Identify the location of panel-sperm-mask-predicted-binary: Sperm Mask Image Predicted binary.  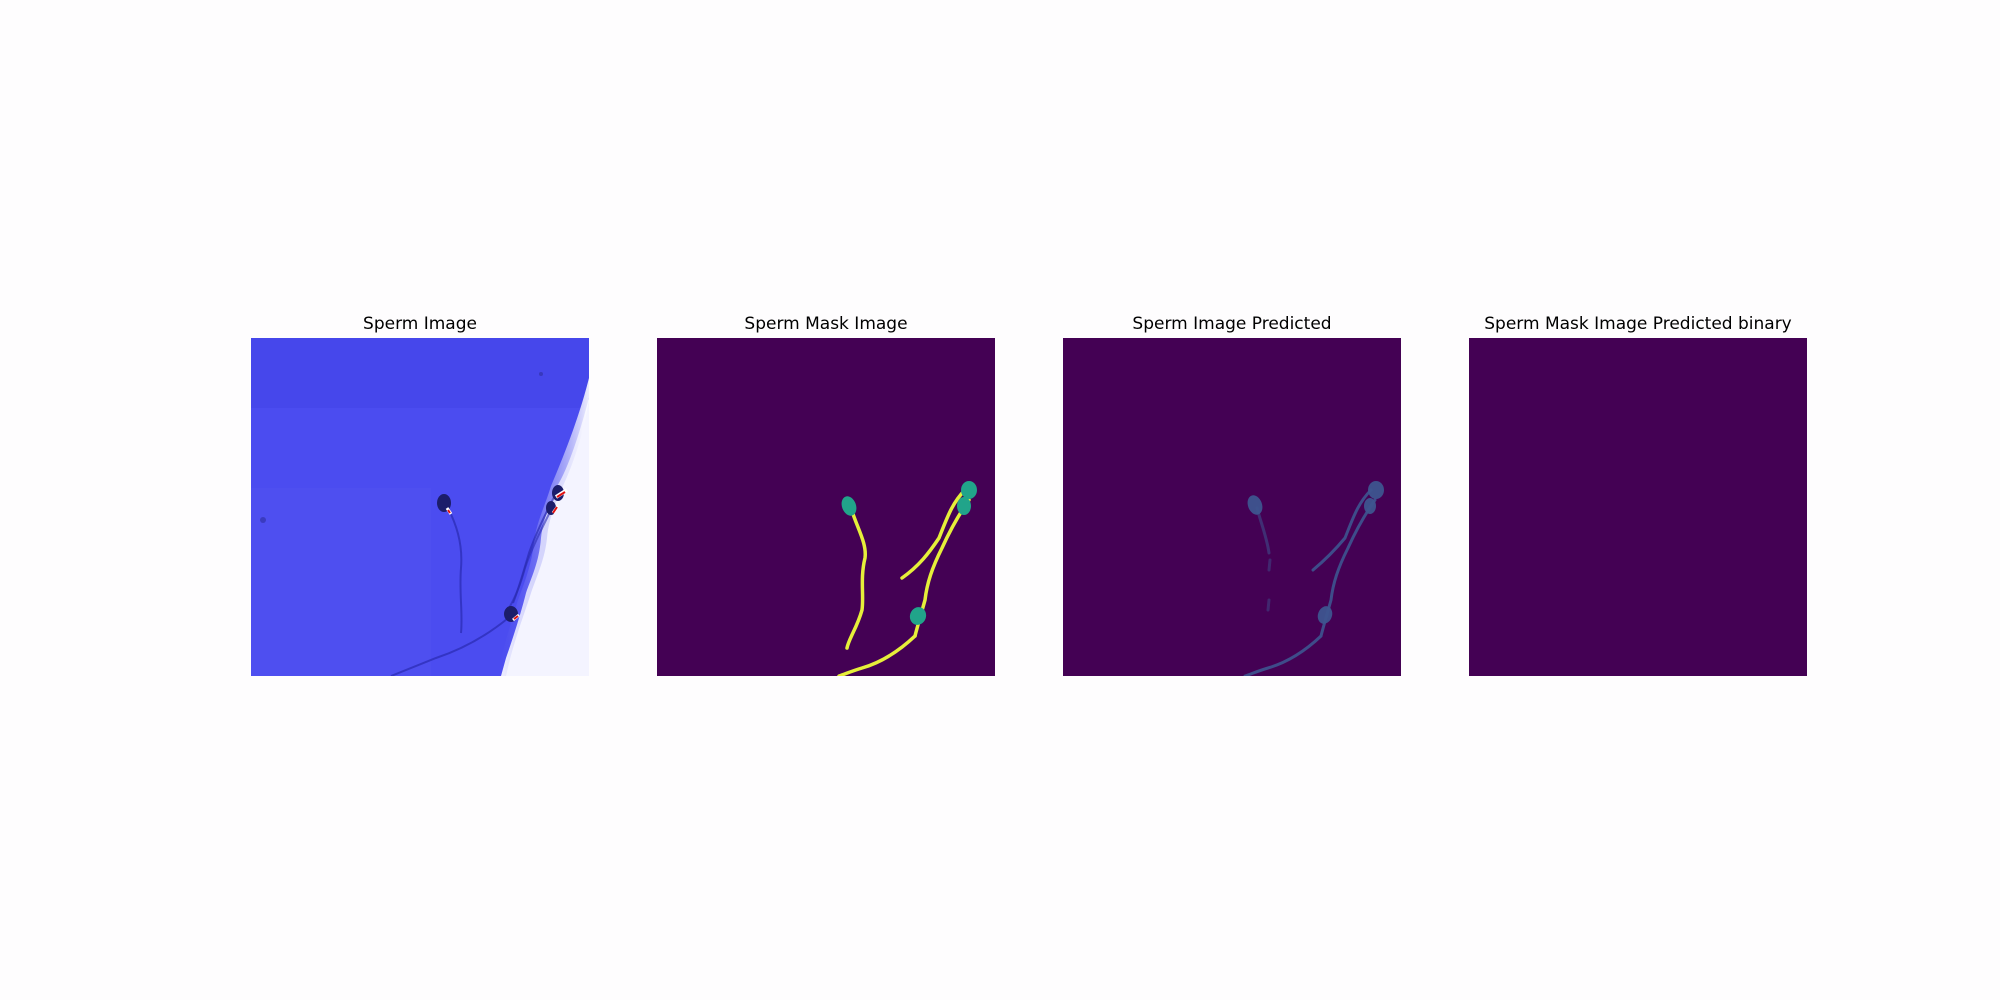
(1638, 494).